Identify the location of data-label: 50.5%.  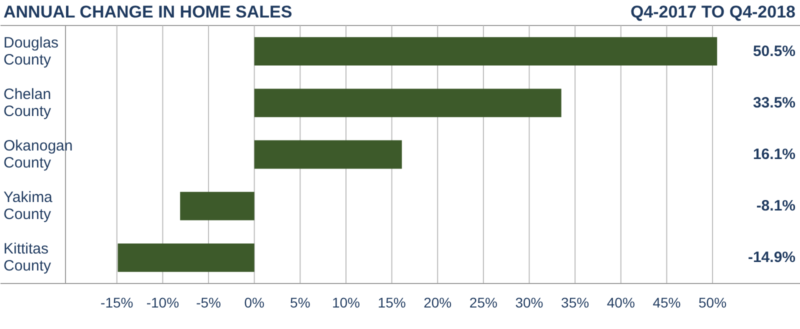
(774, 51).